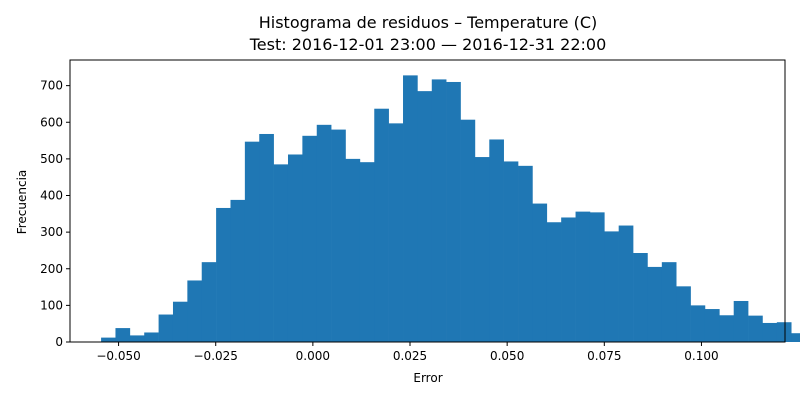  What do you see at coordinates (51, 305) in the screenshot?
I see `y-tick-label: 100` at bounding box center [51, 305].